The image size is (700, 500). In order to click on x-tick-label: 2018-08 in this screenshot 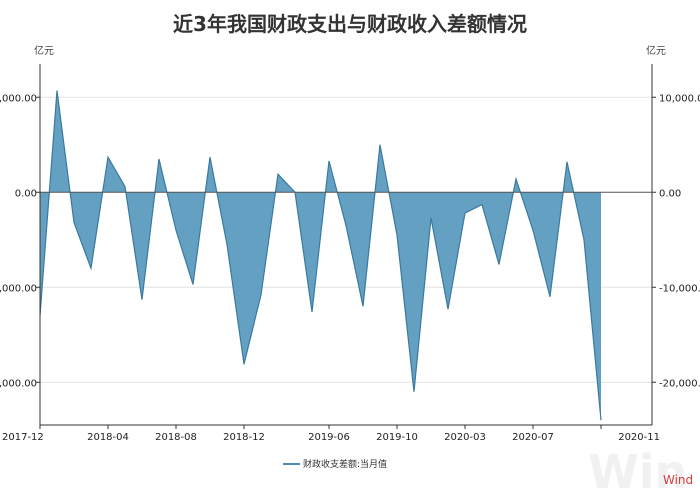, I will do `click(176, 437)`.